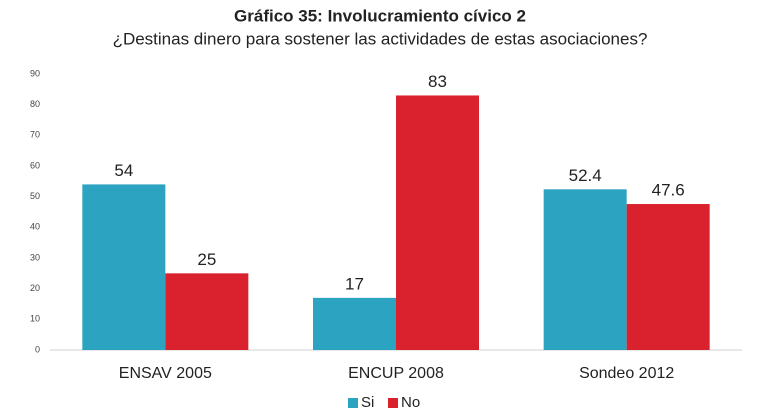 The width and height of the screenshot is (764, 413). What do you see at coordinates (396, 373) in the screenshot?
I see `x-tick-label: ENCUP 2008` at bounding box center [396, 373].